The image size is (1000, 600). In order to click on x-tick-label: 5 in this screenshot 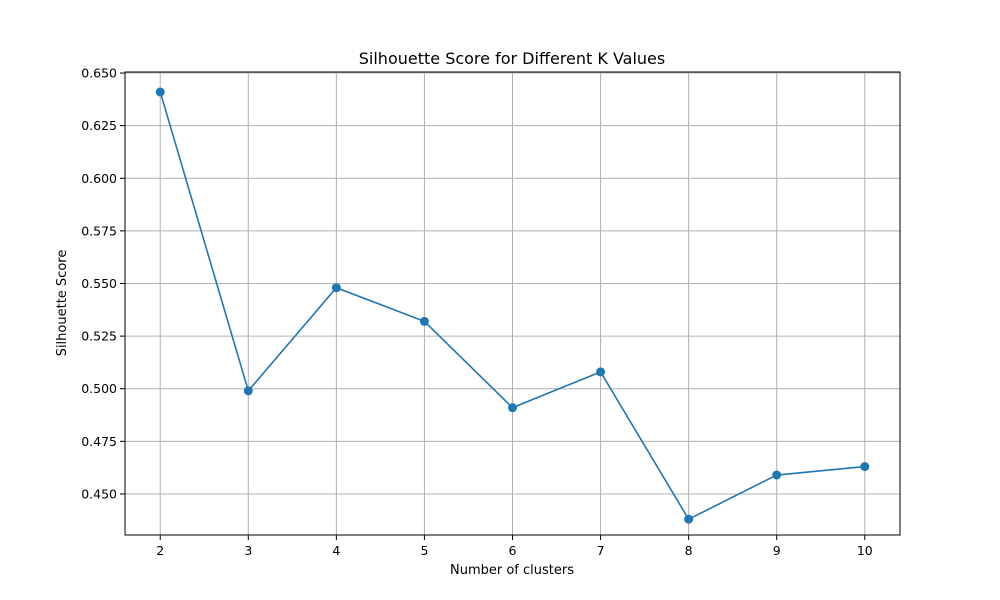, I will do `click(424, 550)`.